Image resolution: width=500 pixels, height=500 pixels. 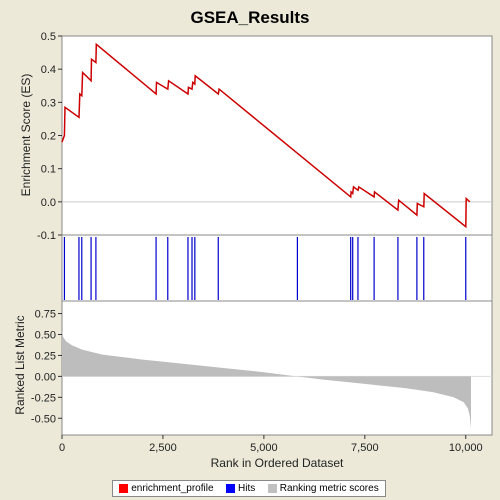 I want to click on legend-item-ranking-metric: Ranking metric scores, so click(x=323, y=488).